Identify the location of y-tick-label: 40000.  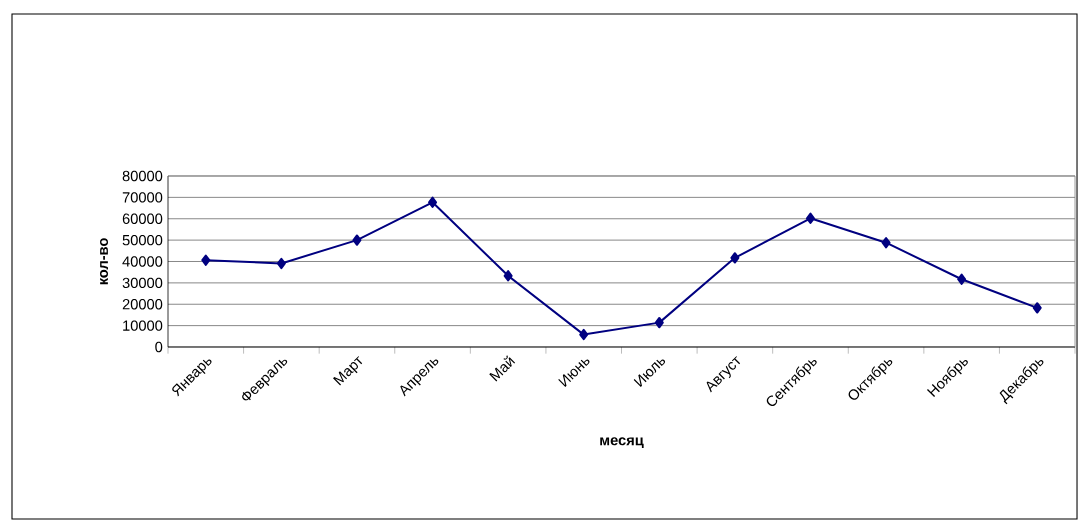
(142, 261).